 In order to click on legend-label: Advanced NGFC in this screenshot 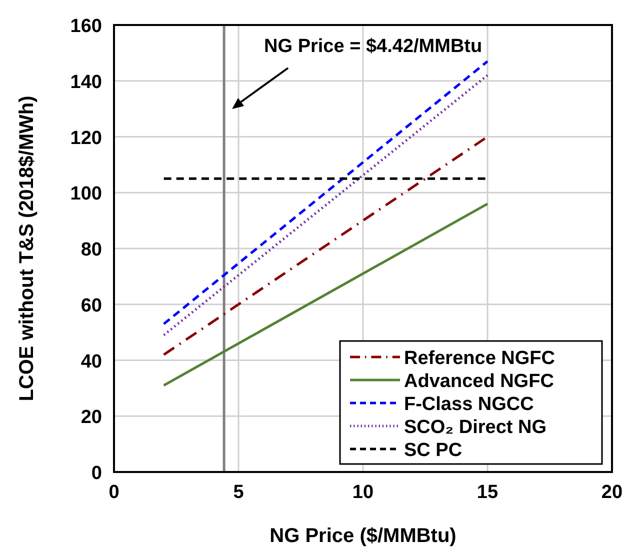, I will do `click(479, 381)`.